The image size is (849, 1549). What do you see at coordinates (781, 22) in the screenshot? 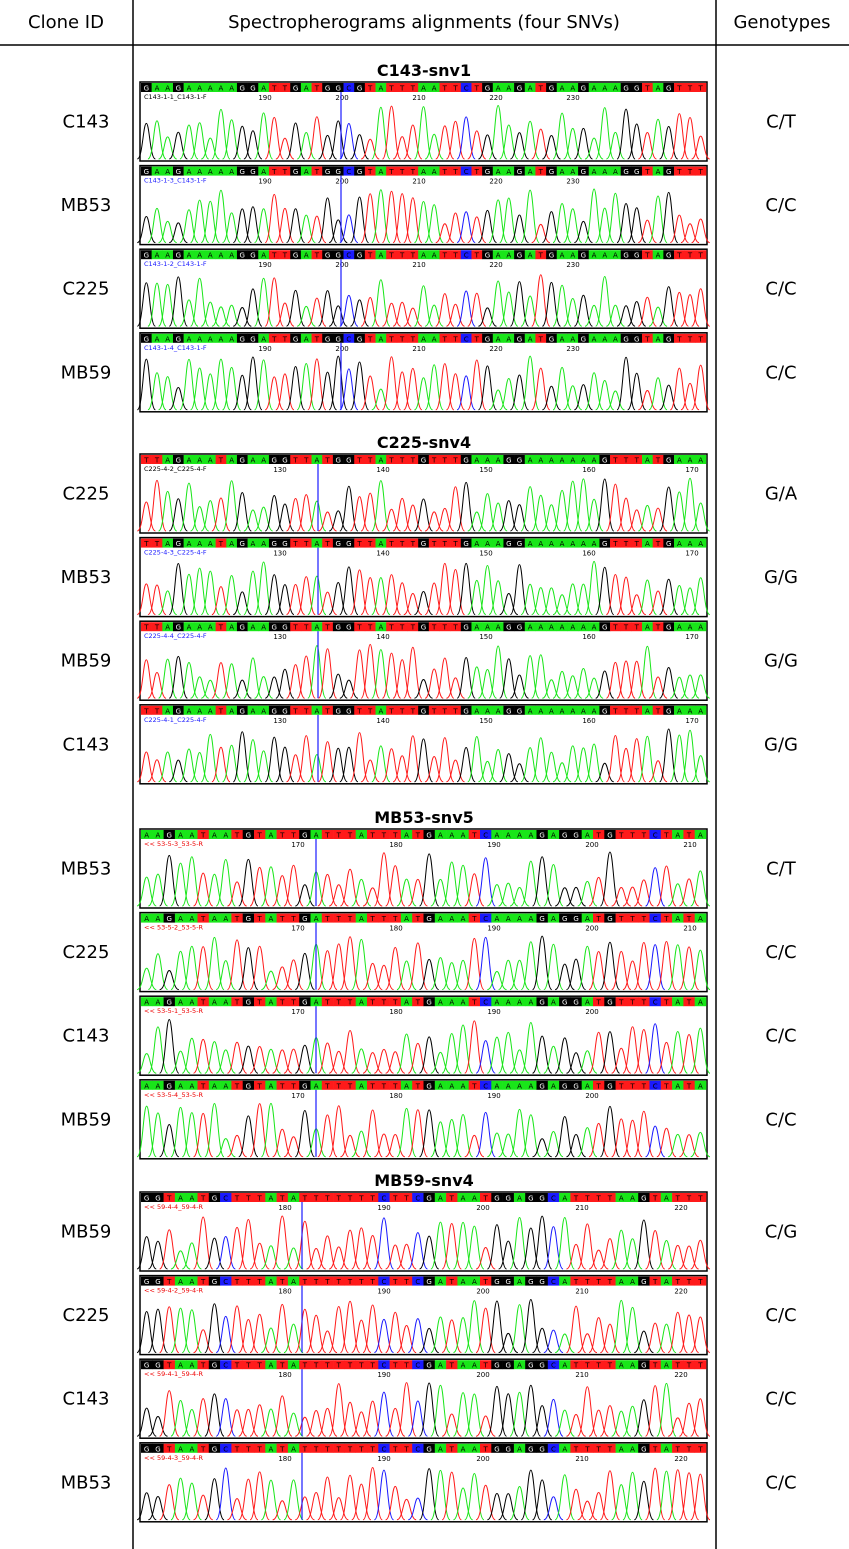
I see `header-genotypes: Genotypes` at bounding box center [781, 22].